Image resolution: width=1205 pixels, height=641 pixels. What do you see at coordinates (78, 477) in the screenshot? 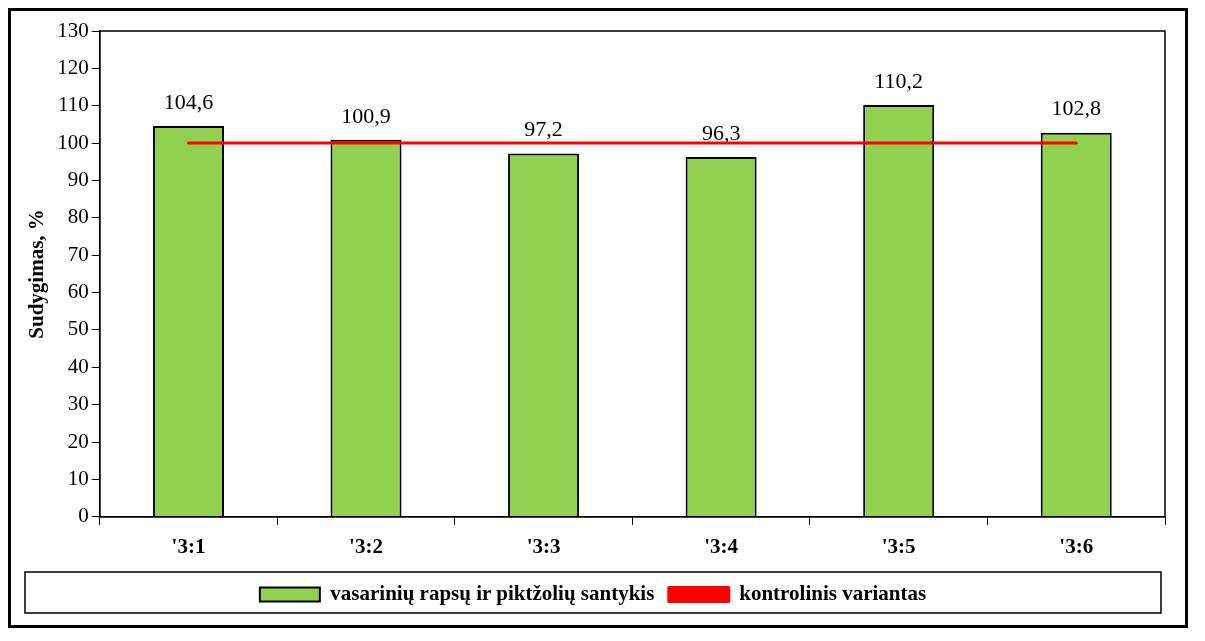
I see `y-tick-label: 10` at bounding box center [78, 477].